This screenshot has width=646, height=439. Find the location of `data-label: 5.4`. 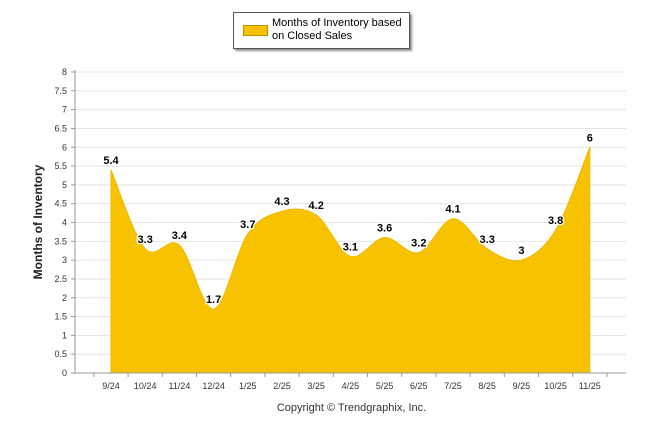

data-label: 5.4 is located at coordinates (111, 161).